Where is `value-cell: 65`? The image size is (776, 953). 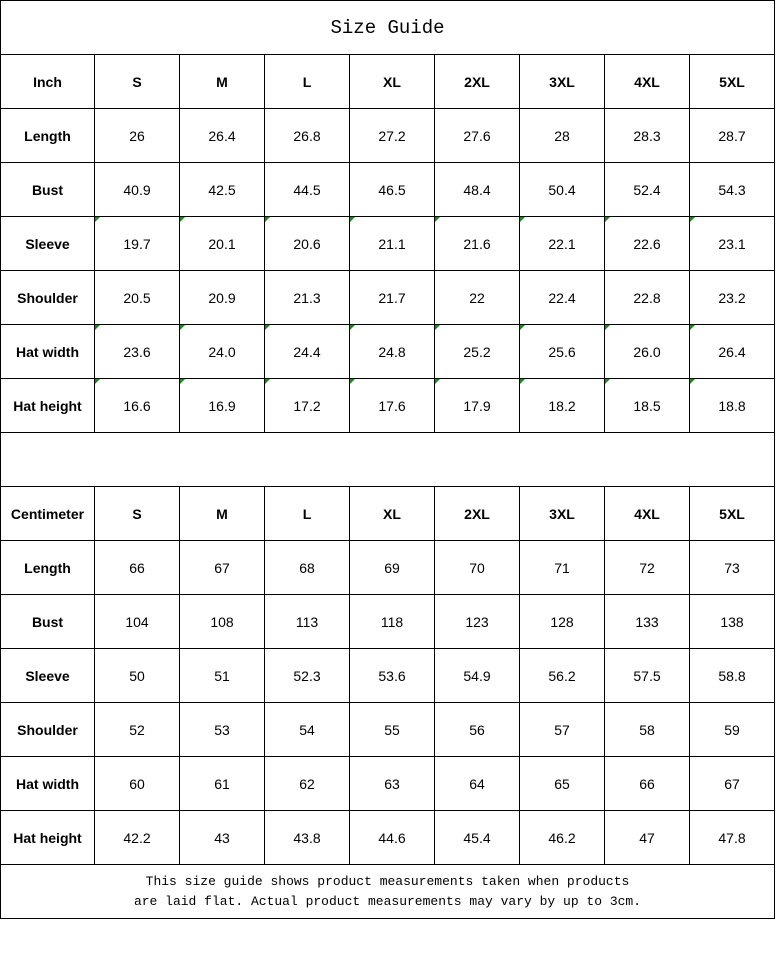 value-cell: 65 is located at coordinates (562, 783).